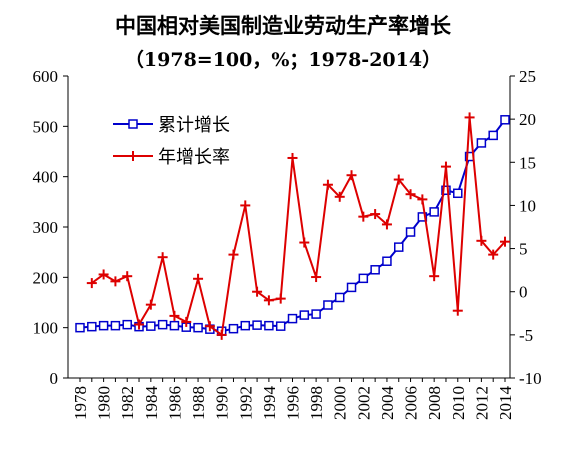  Describe the element at coordinates (283, 59) in the screenshot. I see `chart-subtitle: （1978=100，%；1978-2014）` at that location.